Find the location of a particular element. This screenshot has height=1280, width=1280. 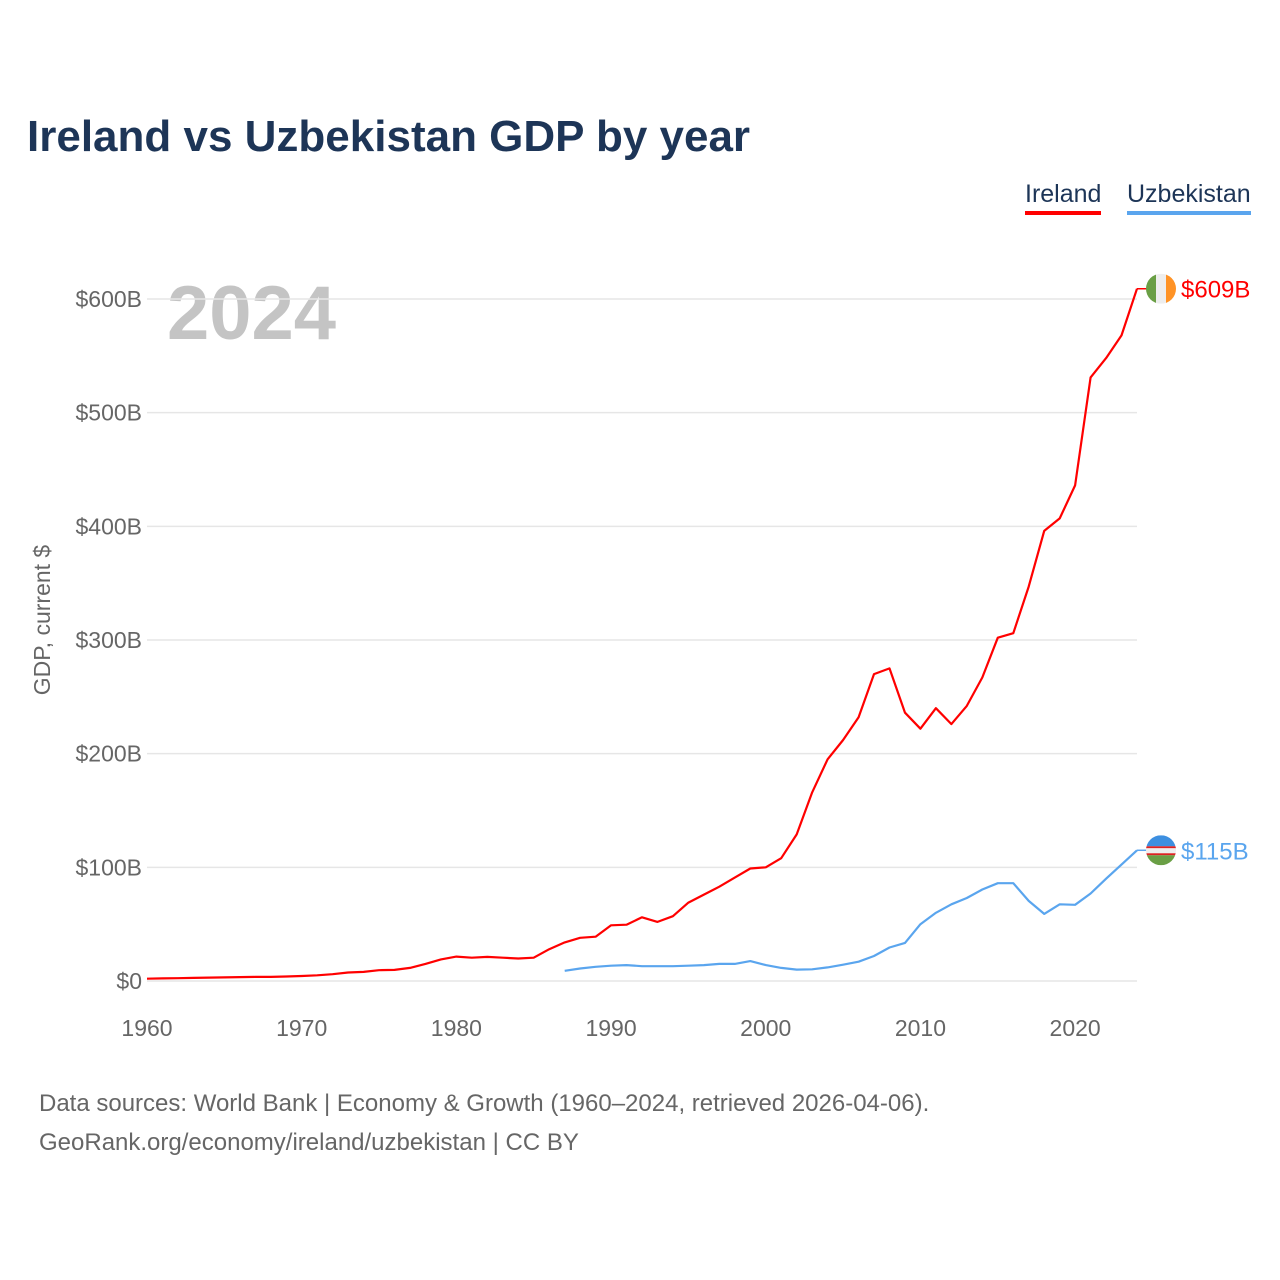

legend-item-uzbekistan: Uzbekistan is located at coordinates (1189, 197).